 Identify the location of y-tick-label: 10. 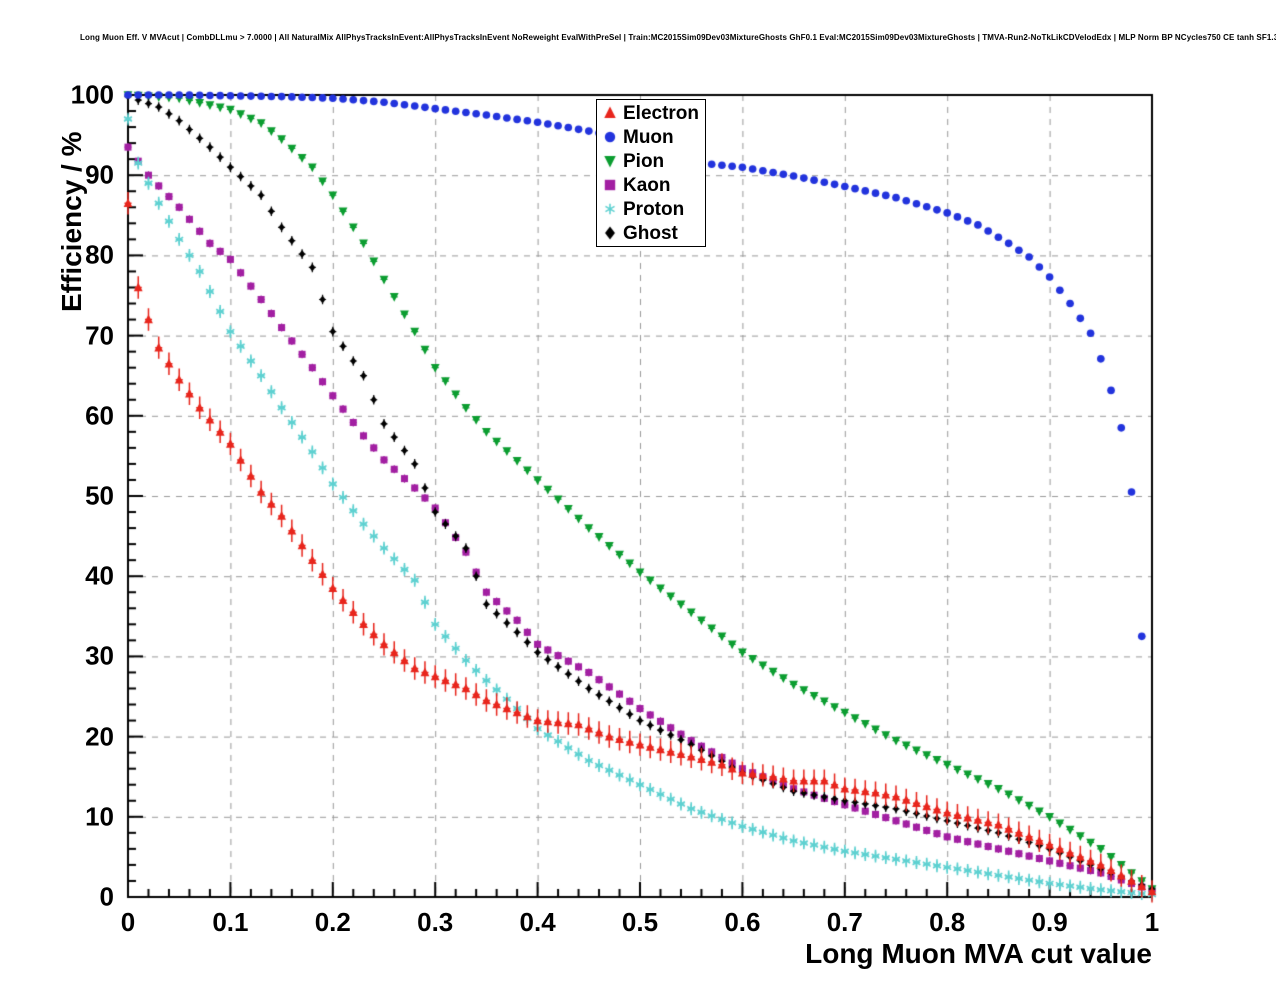
(99, 816).